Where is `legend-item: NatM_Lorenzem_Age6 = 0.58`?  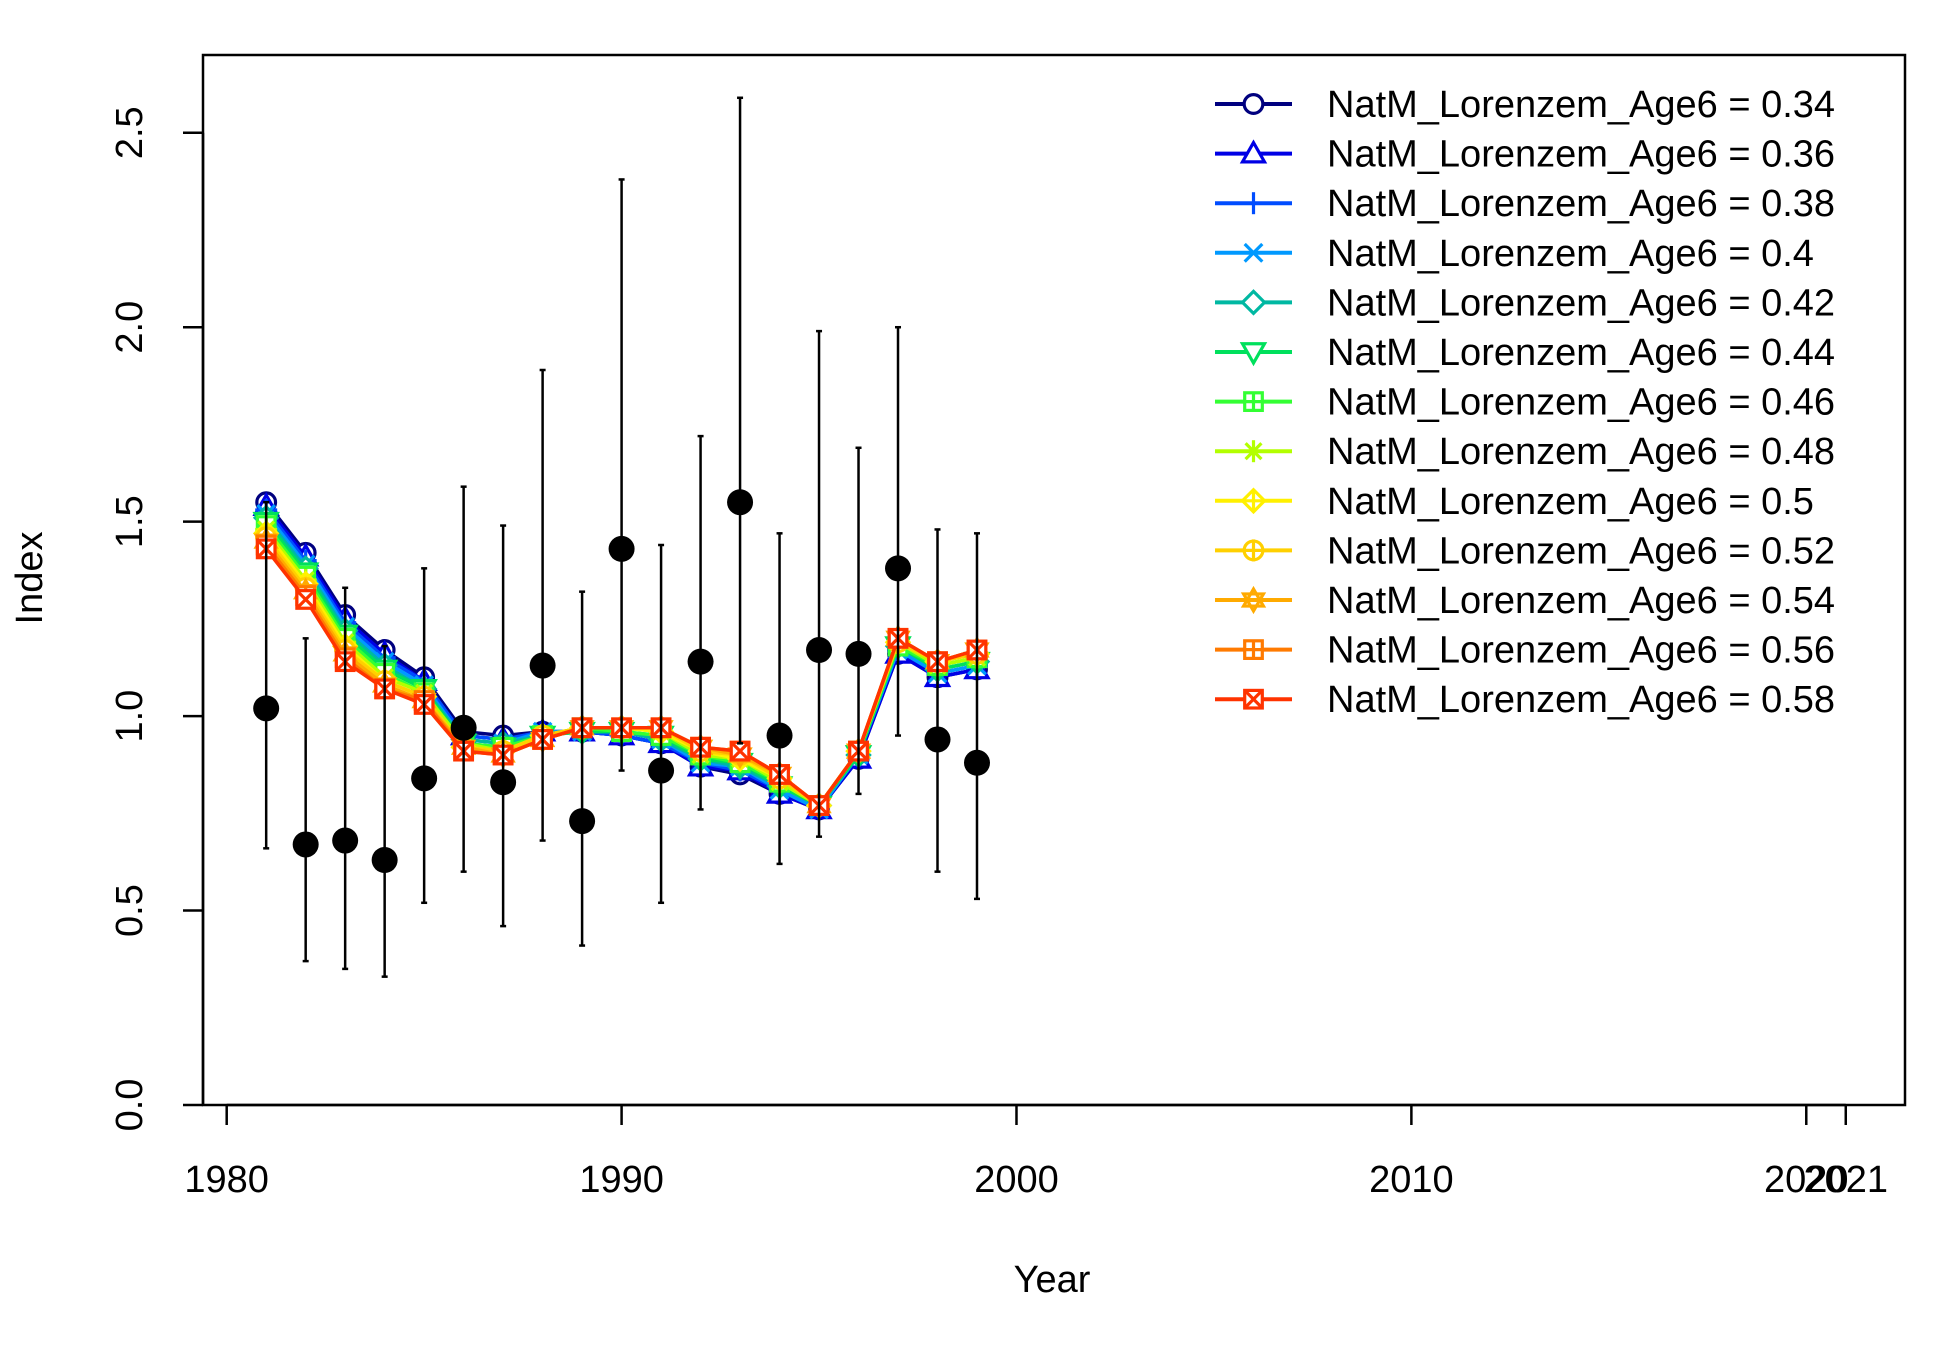
legend-item: NatM_Lorenzem_Age6 = 0.58 is located at coordinates (1525, 700).